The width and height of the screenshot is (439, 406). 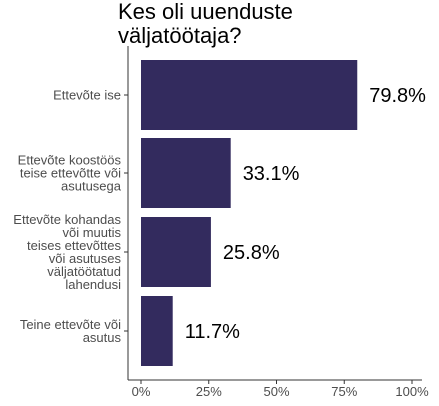 I want to click on category-label-line: või asutuses, so click(x=85, y=258).